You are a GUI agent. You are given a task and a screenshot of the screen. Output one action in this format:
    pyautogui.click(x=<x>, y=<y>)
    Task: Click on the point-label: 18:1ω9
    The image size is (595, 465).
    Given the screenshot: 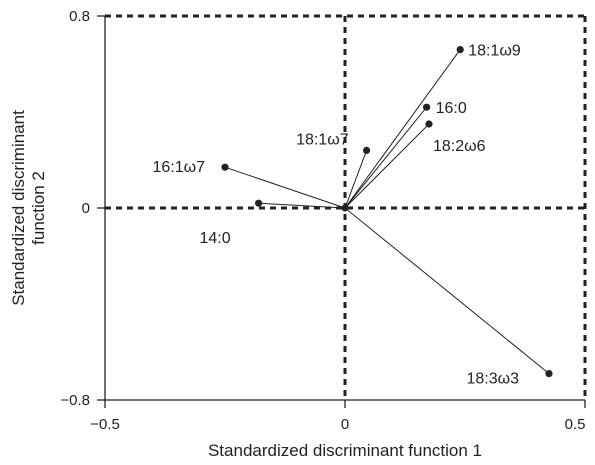 What is the action you would take?
    pyautogui.click(x=494, y=51)
    